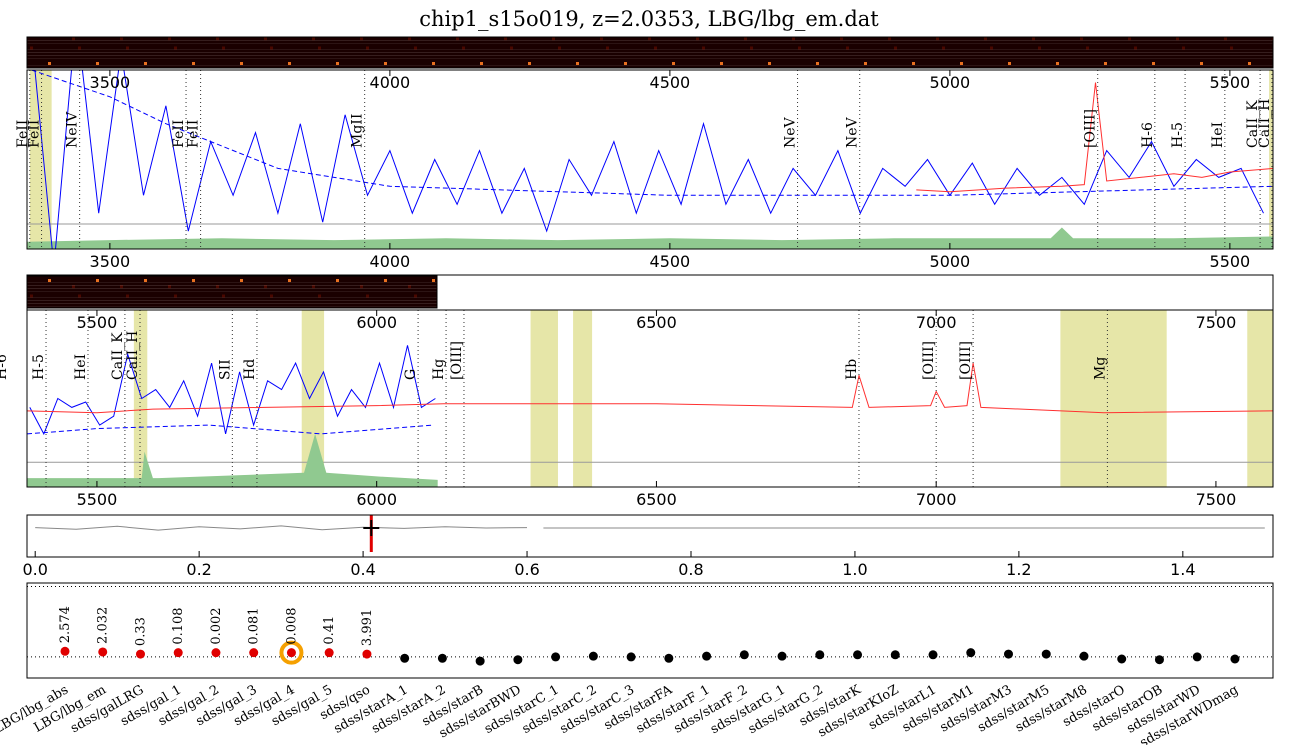 This screenshot has height=745, width=1298. I want to click on x-tick-label: 1.0, so click(854, 569).